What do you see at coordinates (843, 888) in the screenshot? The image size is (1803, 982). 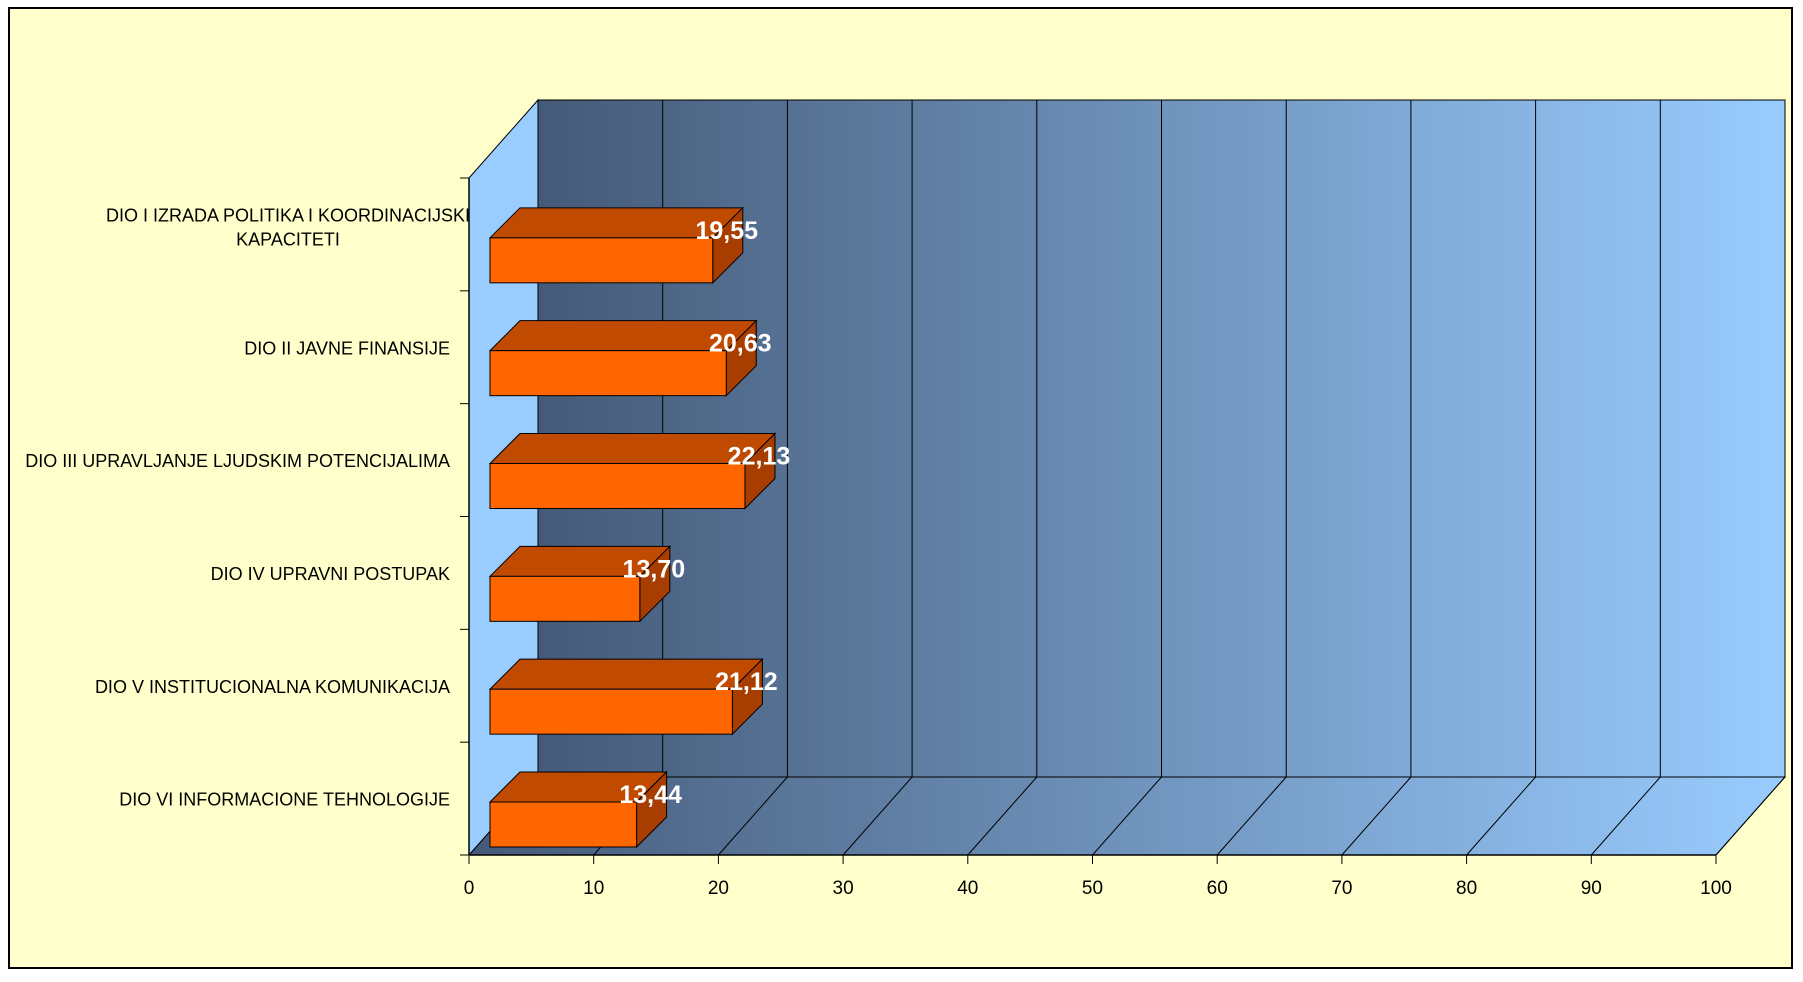 I see `x-tick-label: 30` at bounding box center [843, 888].